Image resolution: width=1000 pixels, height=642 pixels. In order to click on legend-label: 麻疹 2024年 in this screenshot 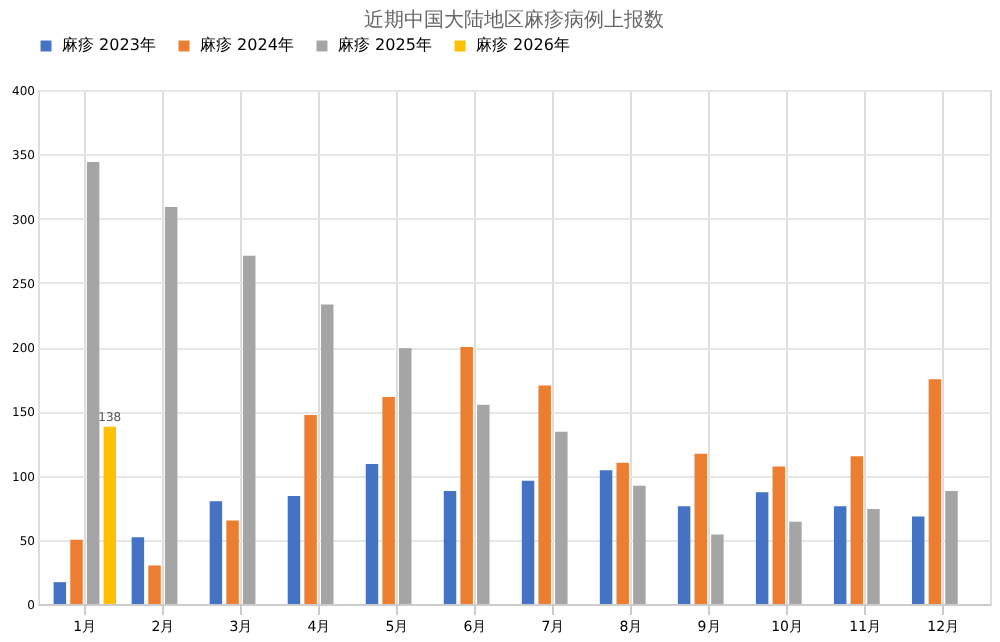, I will do `click(247, 45)`.